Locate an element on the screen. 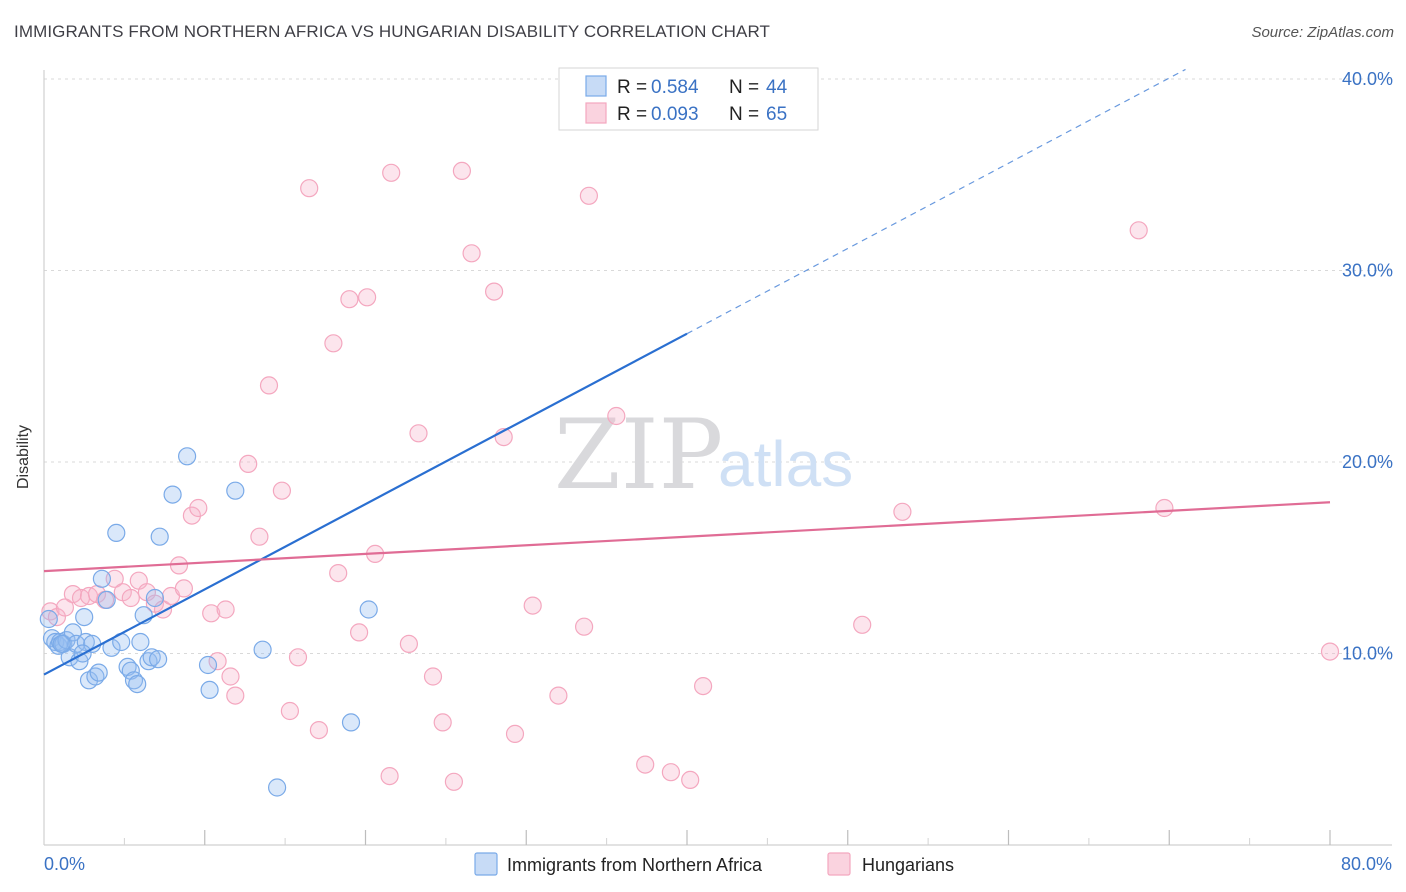 This screenshot has width=1406, height=892. watermark-zip: ZIP is located at coordinates (638, 455).